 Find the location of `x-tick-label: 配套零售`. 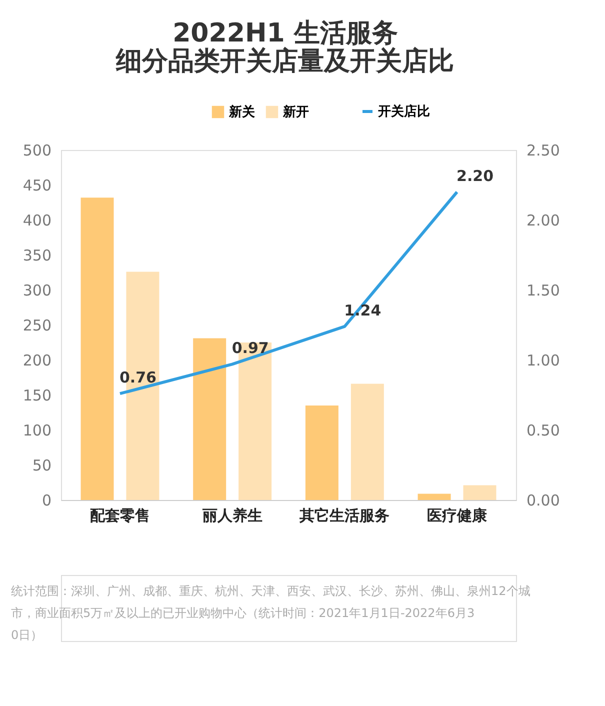

x-tick-label: 配套零售 is located at coordinates (120, 515).